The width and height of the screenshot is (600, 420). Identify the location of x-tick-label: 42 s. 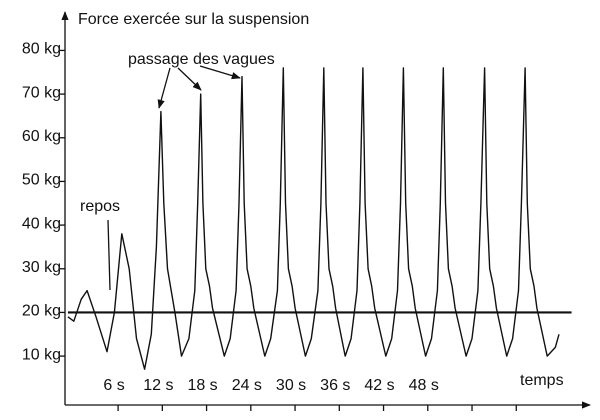
(379, 385).